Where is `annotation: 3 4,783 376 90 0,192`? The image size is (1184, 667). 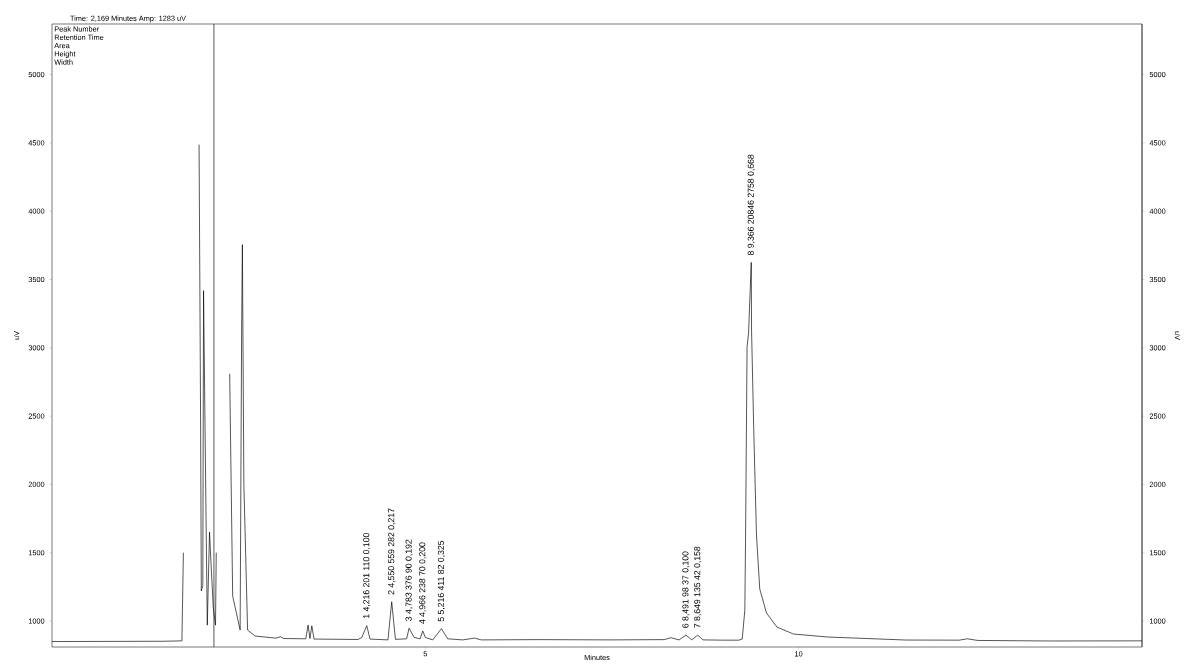
annotation: 3 4,783 376 90 0,192 is located at coordinates (409, 580).